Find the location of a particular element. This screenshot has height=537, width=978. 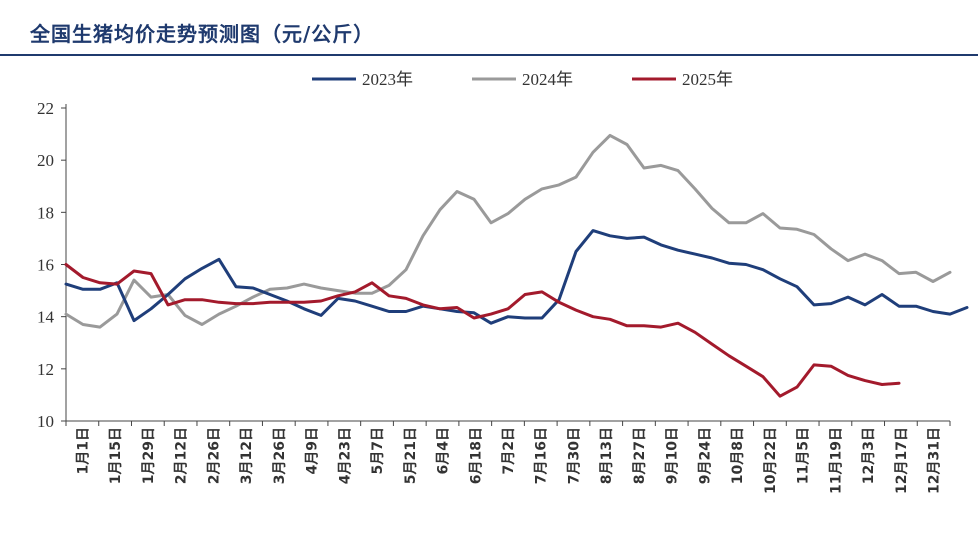

x-tick-label: 4月23日 is located at coordinates (345, 455).